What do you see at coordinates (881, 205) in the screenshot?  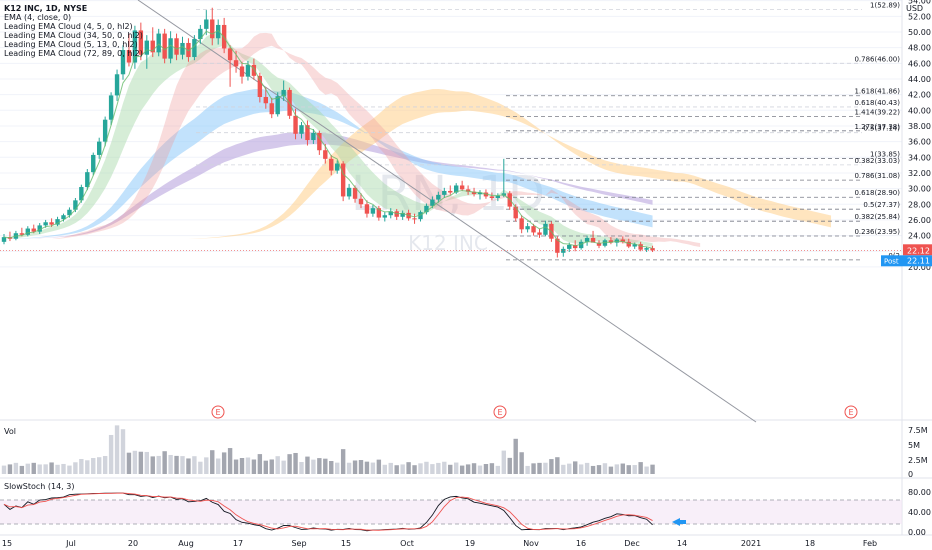 I see `fib-label: 0.5(27.37)` at bounding box center [881, 205].